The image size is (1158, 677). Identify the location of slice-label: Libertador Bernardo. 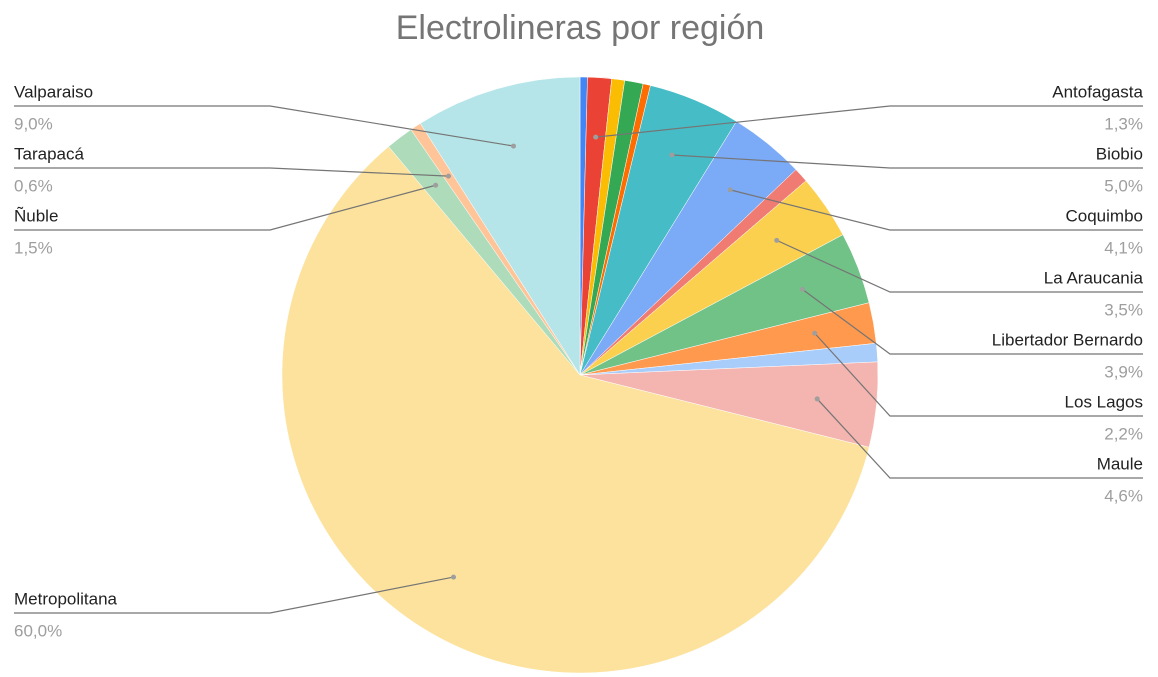
(1067, 339).